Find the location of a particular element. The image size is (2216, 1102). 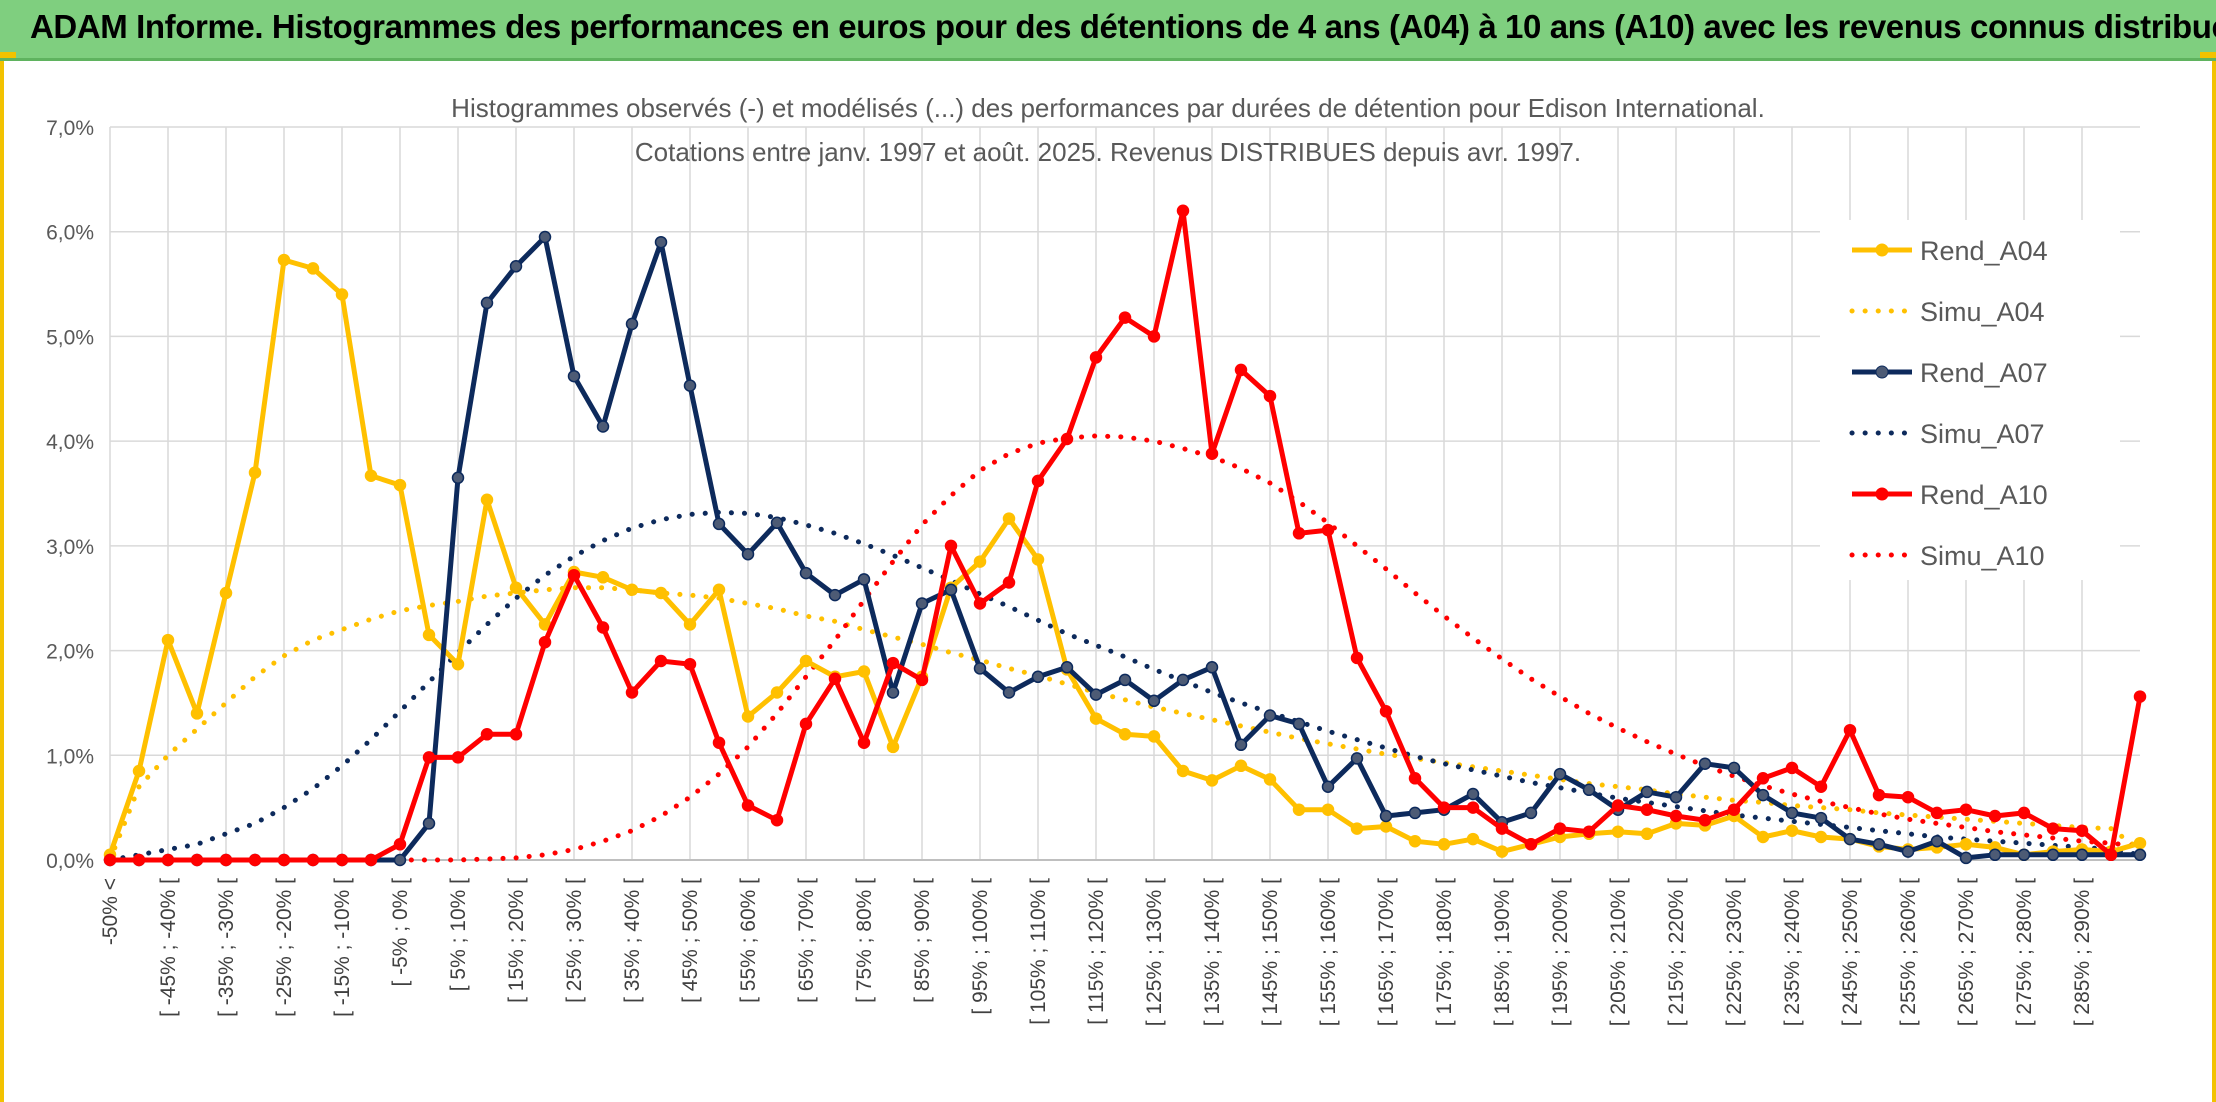

legend-label: Simu_A04 is located at coordinates (1982, 312).